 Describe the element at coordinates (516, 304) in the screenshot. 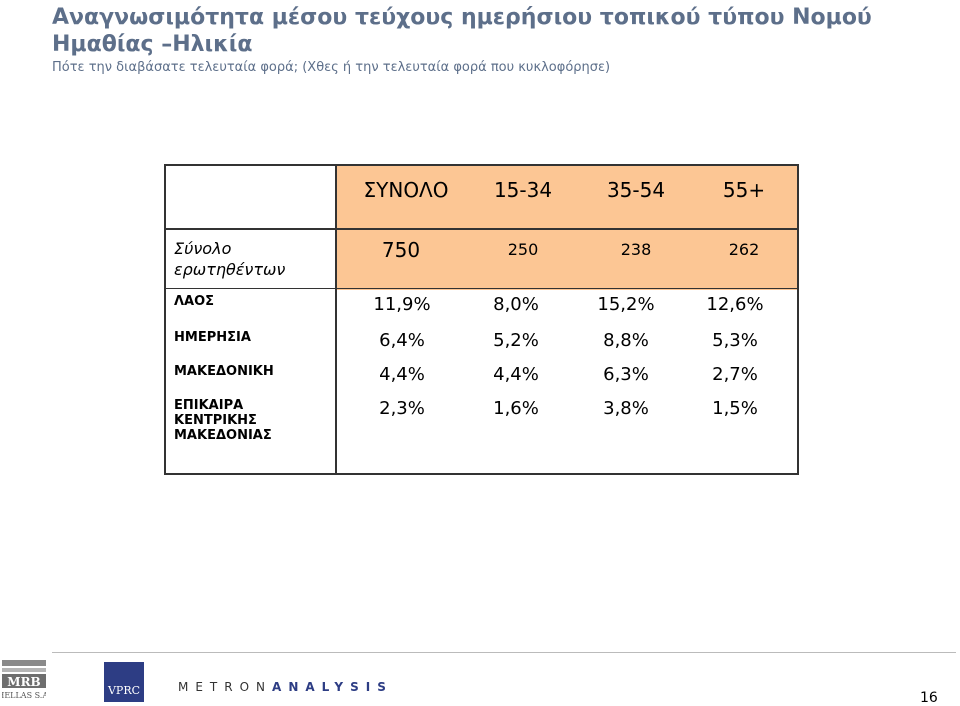

I see `table-cell: 8,0%` at that location.